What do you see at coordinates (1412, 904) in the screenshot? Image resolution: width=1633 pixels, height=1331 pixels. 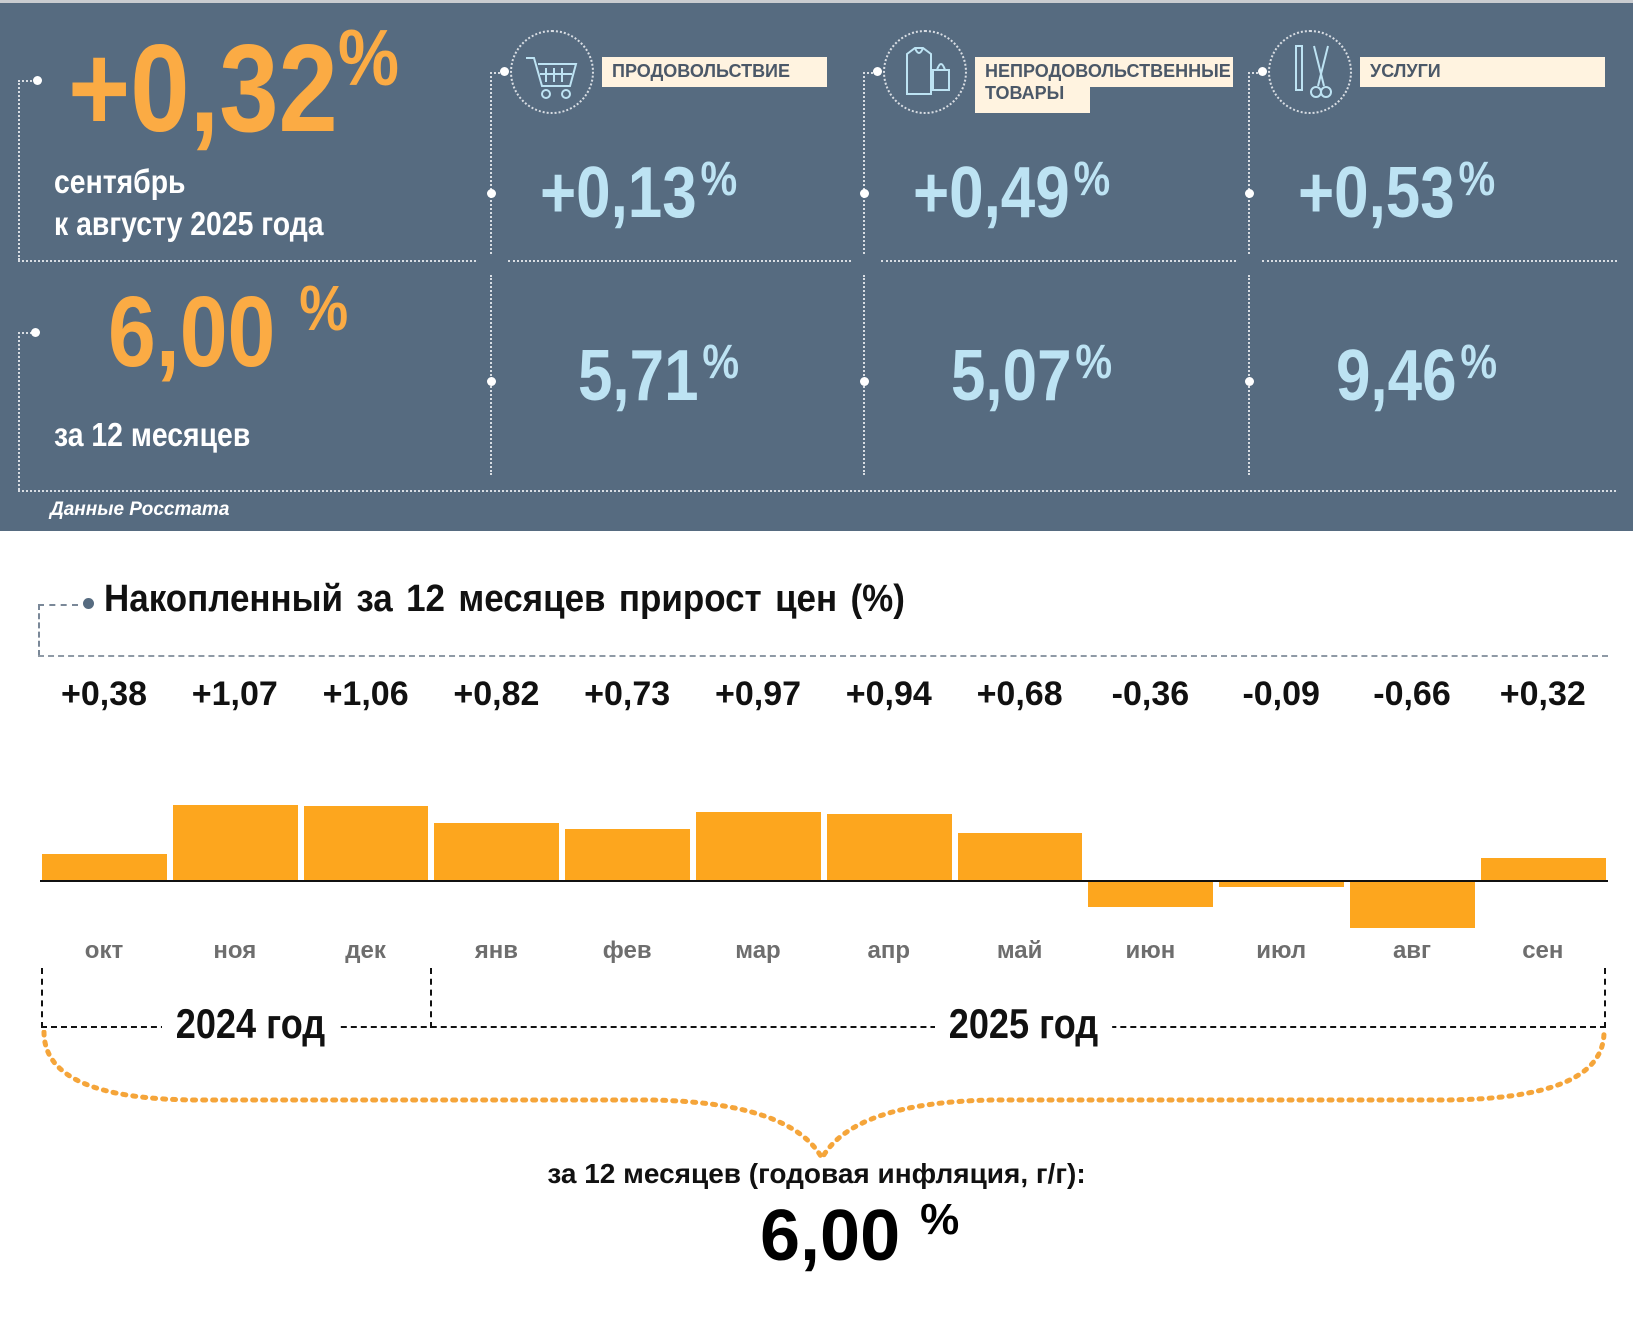 I see `bar-авг` at bounding box center [1412, 904].